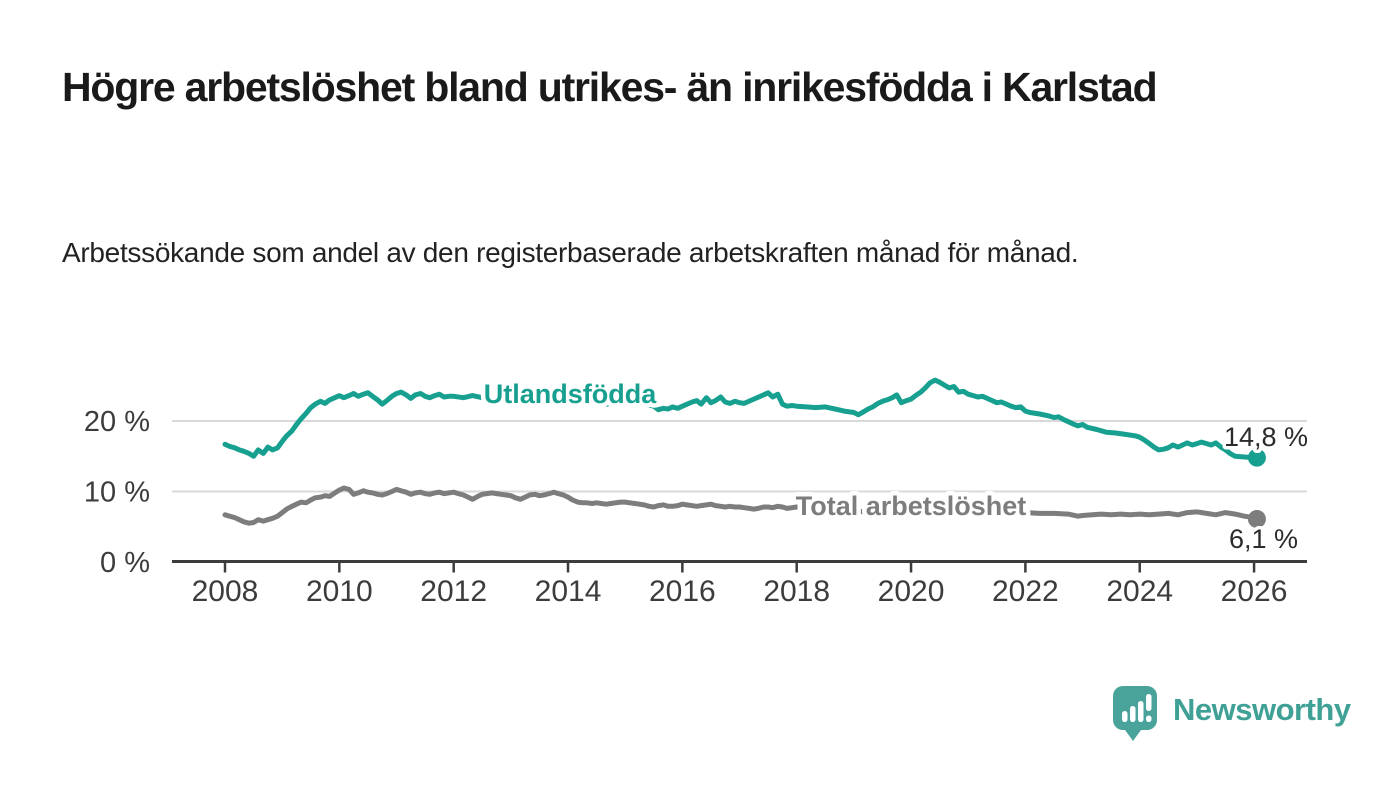 The image size is (1400, 794). What do you see at coordinates (1025, 591) in the screenshot?
I see `x-tick-label: 2022` at bounding box center [1025, 591].